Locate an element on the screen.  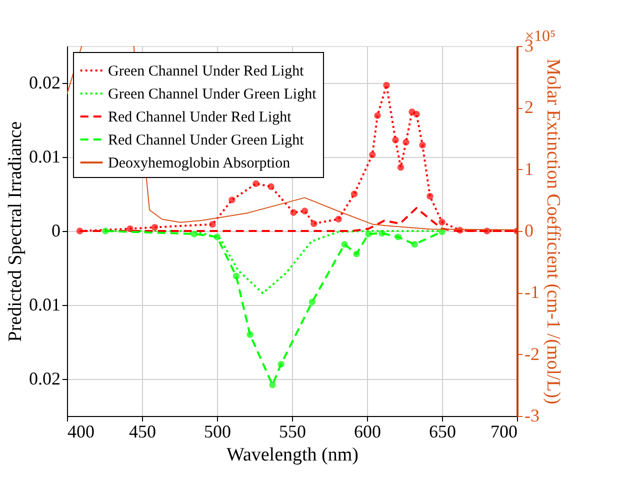
legend-label: Deoxyhemoglobin Absorption is located at coordinates (199, 164).